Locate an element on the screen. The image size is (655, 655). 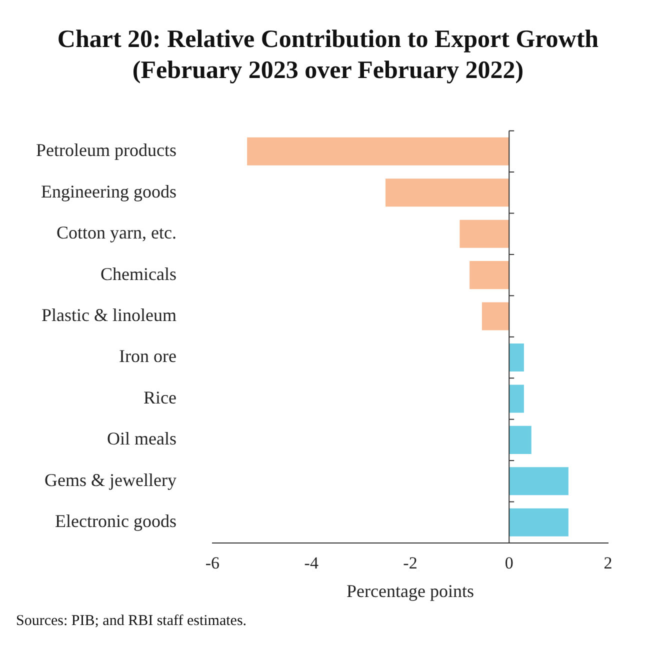
x-axis-title: Percentage points is located at coordinates (410, 590).